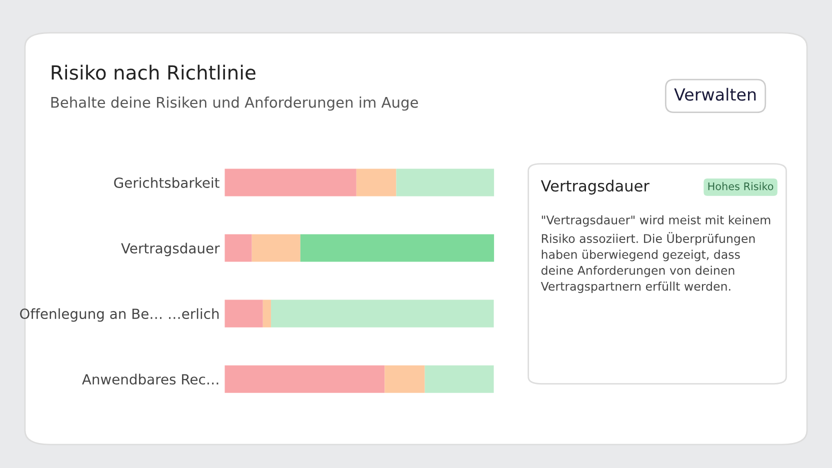 The image size is (832, 468). What do you see at coordinates (167, 182) in the screenshot?
I see `y-tick-label: Gerichtsbarkeit` at bounding box center [167, 182].